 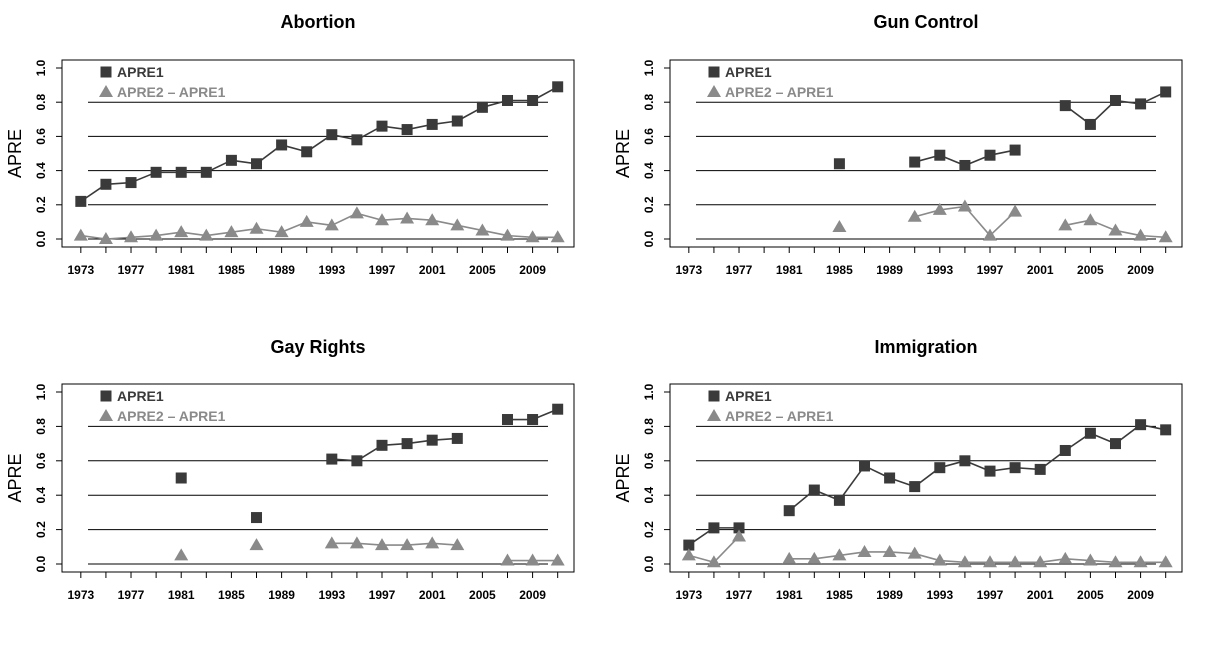 I want to click on y-tick-label: 0.0, so click(x=649, y=238).